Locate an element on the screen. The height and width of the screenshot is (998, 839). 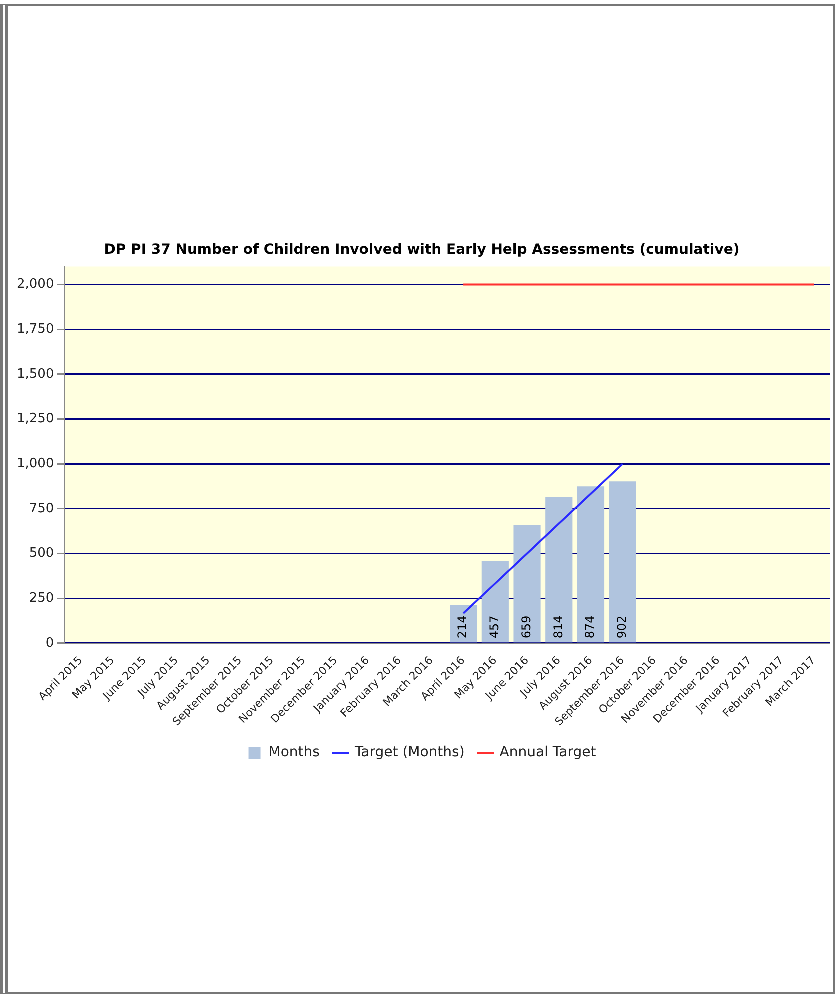
data-label: 814 is located at coordinates (558, 627).